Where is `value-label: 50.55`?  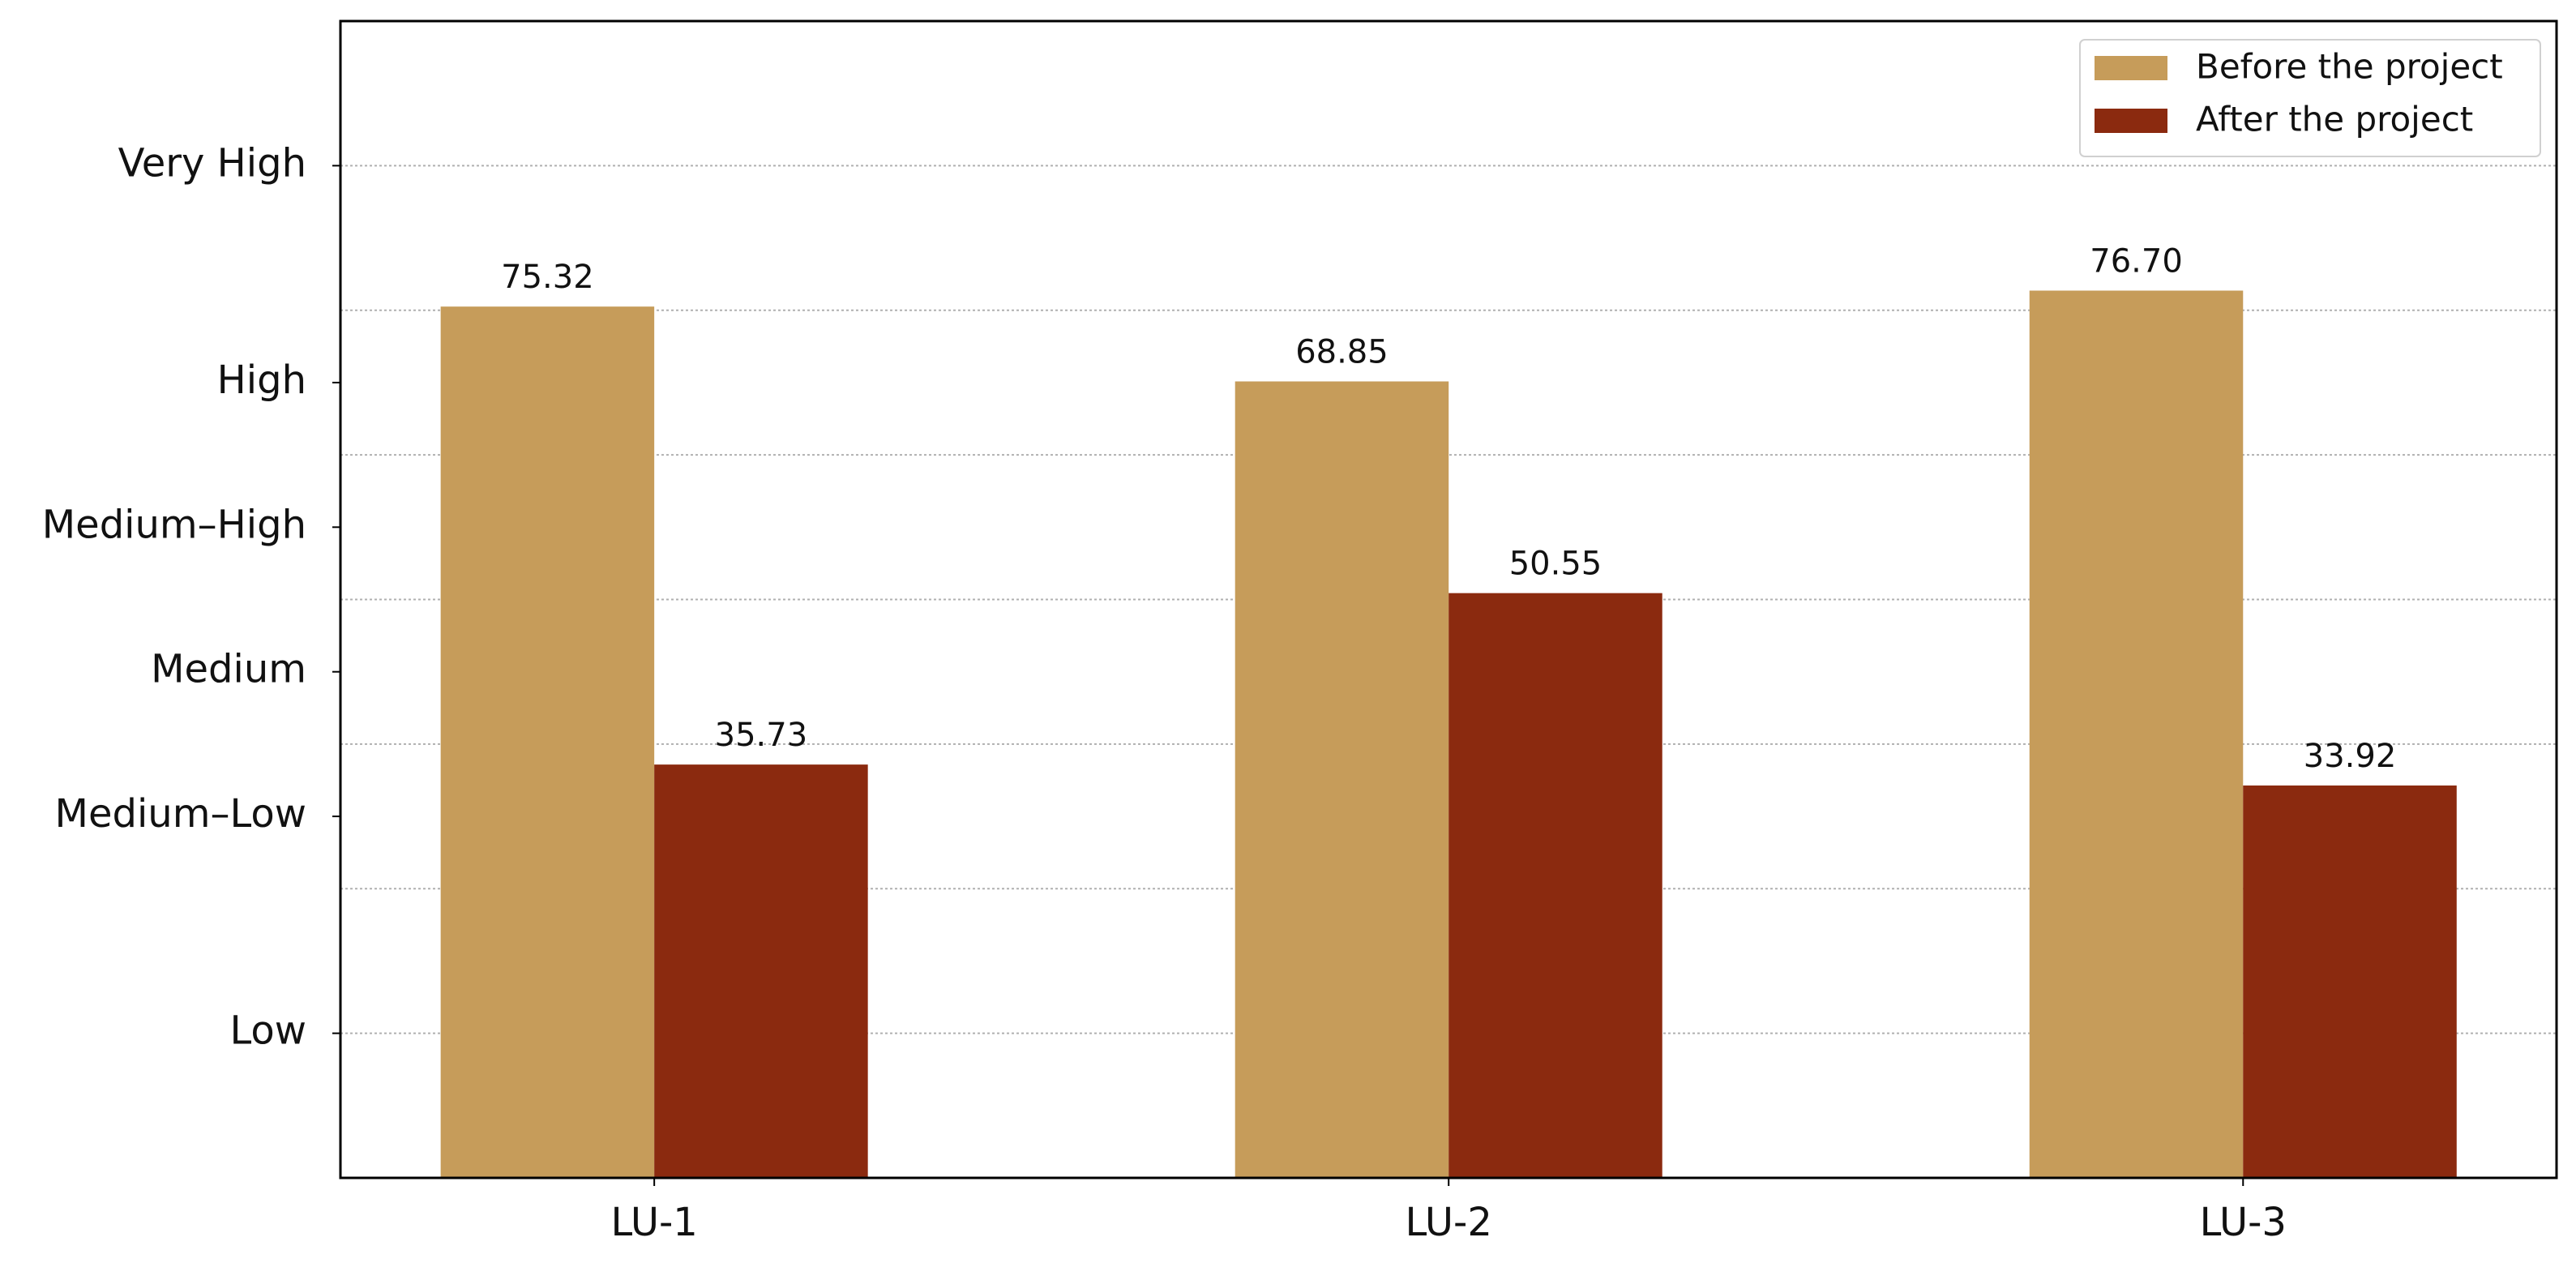 value-label: 50.55 is located at coordinates (1556, 564).